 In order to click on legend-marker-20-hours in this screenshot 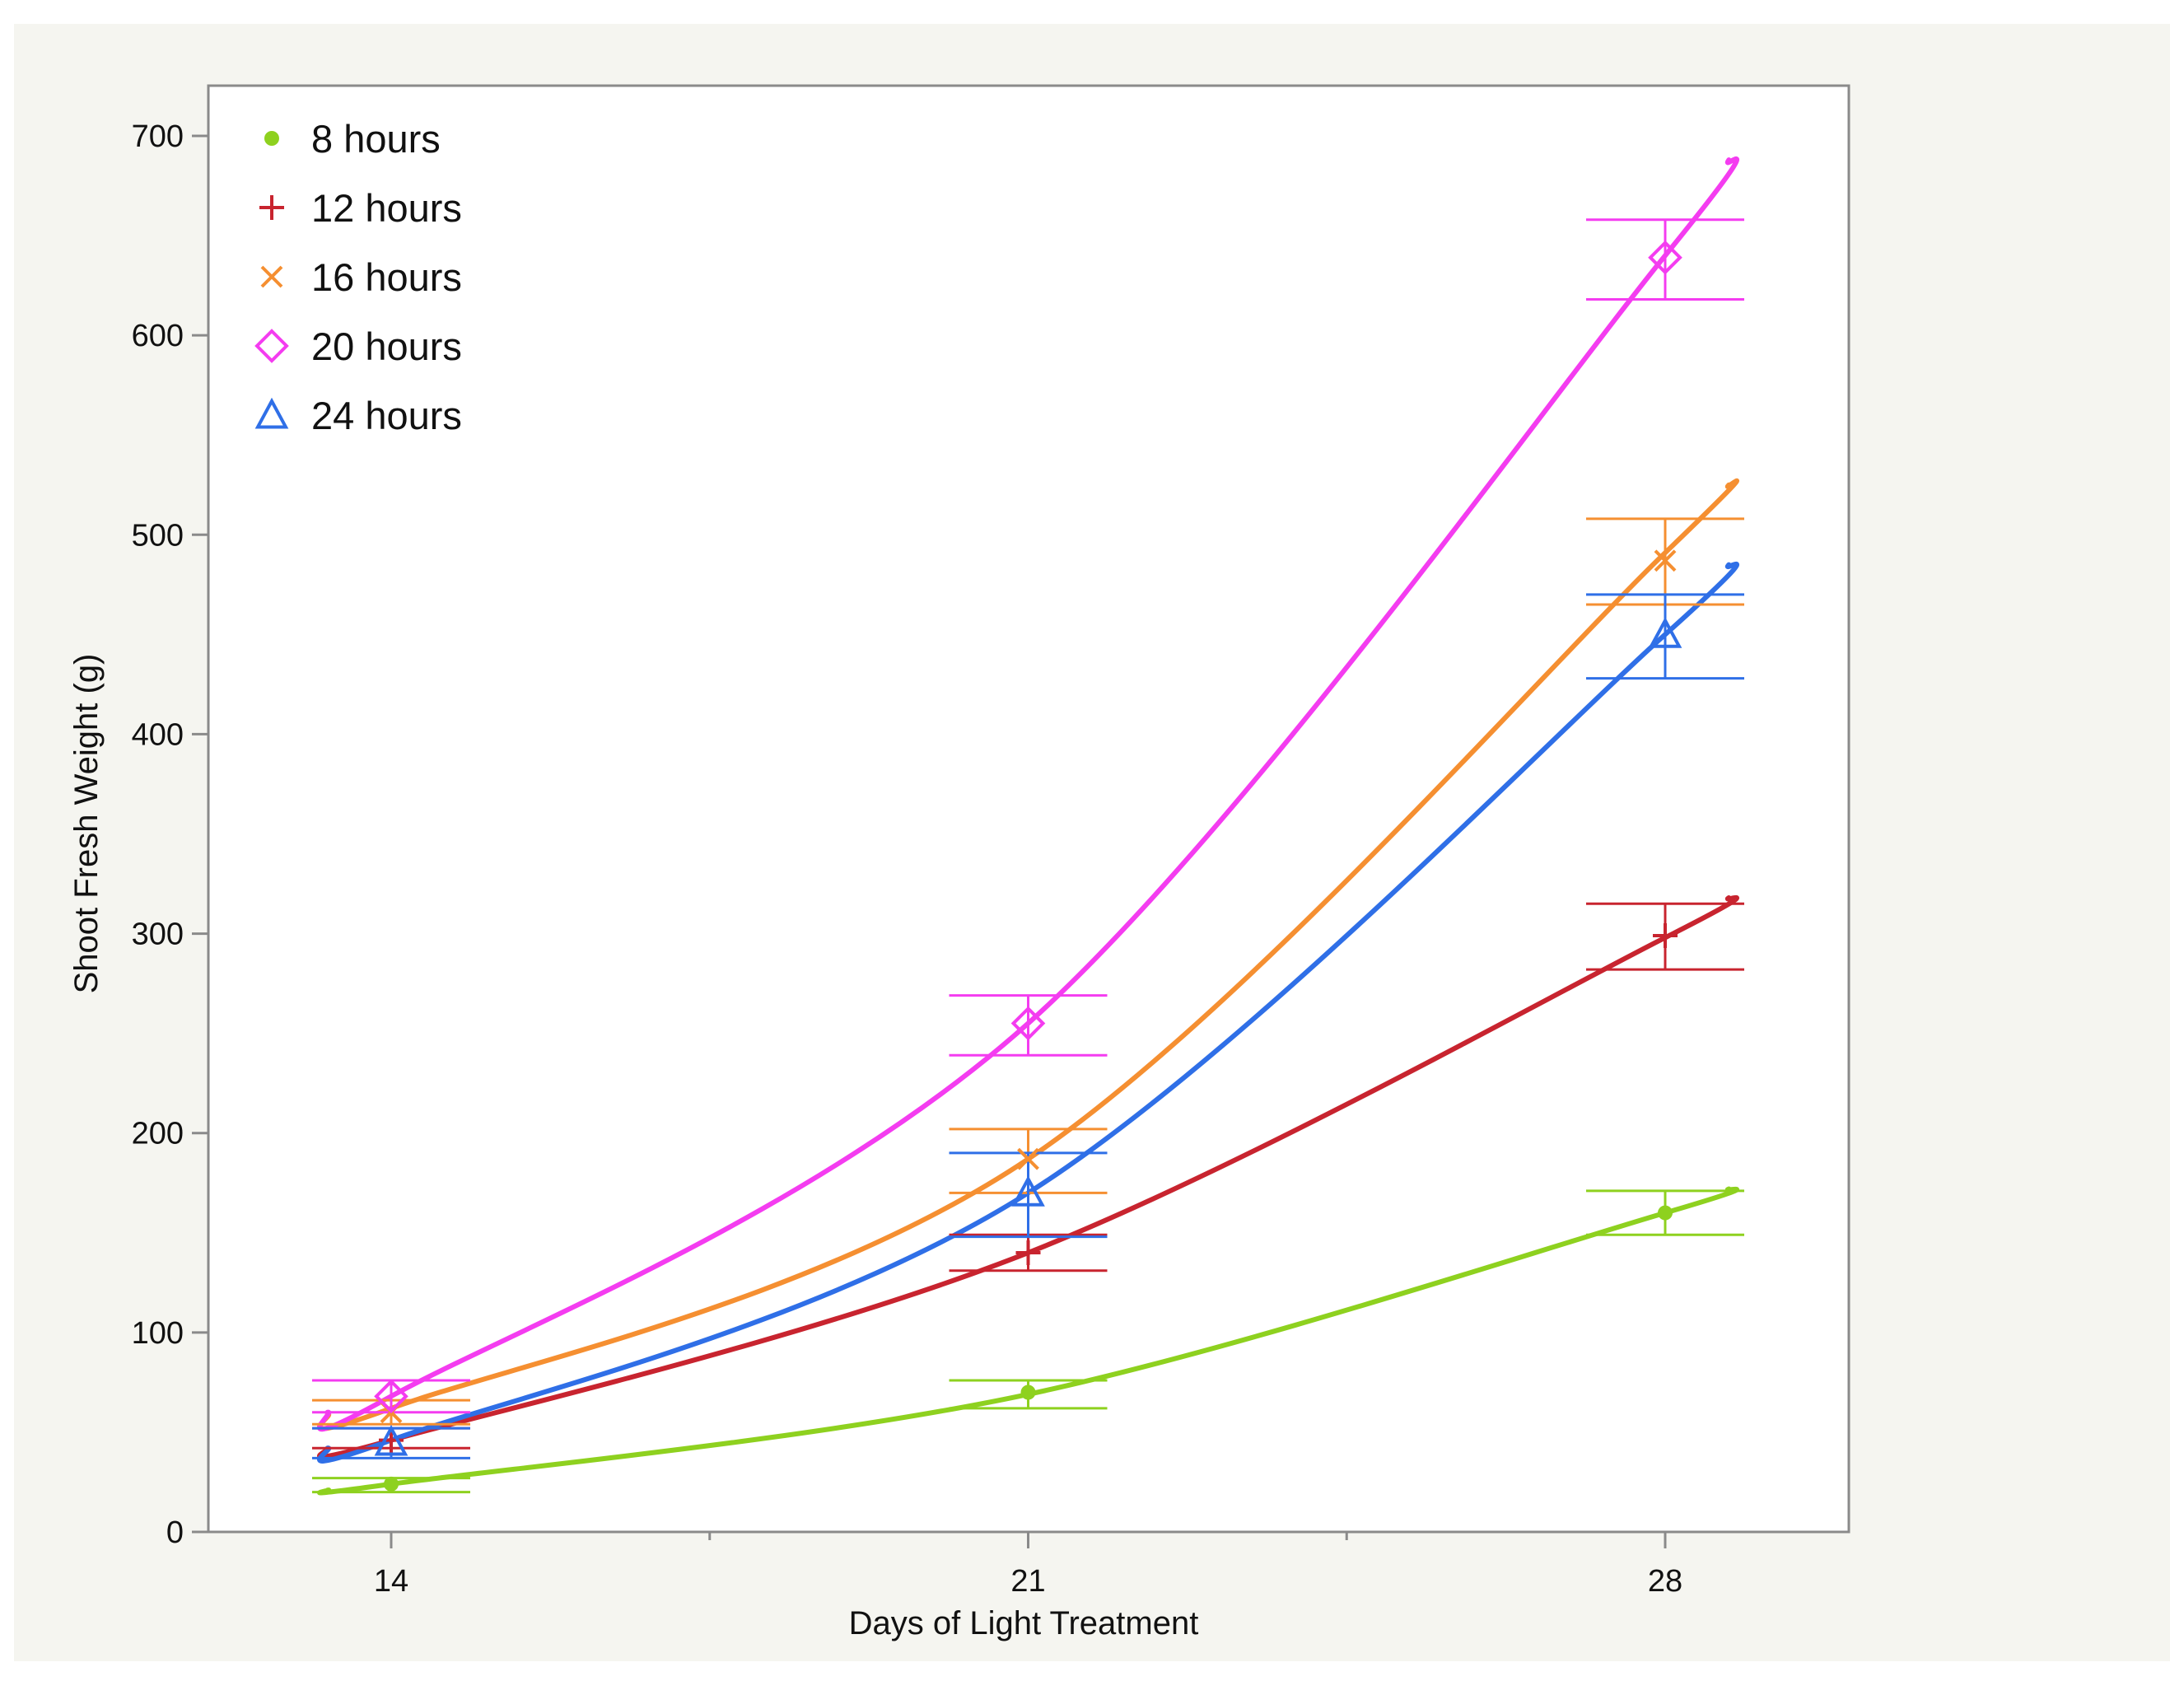, I will do `click(271, 346)`.